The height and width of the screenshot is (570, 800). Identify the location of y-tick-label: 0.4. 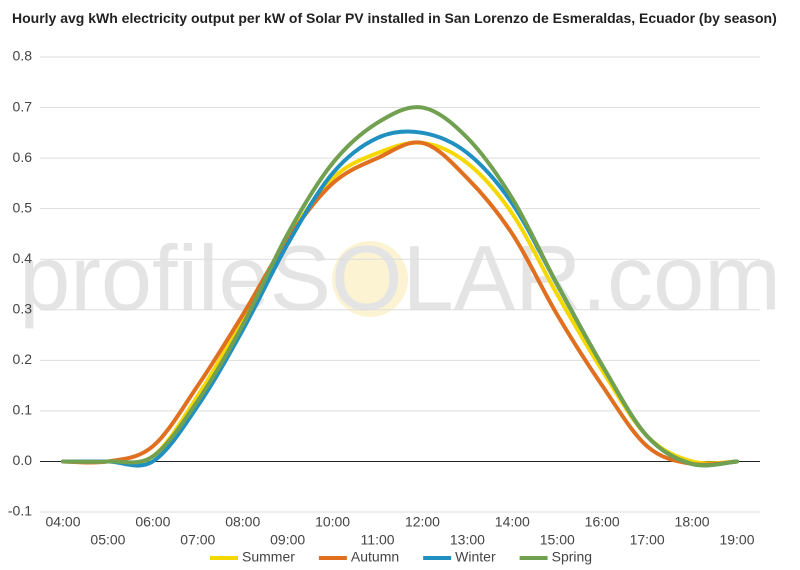
(23, 258).